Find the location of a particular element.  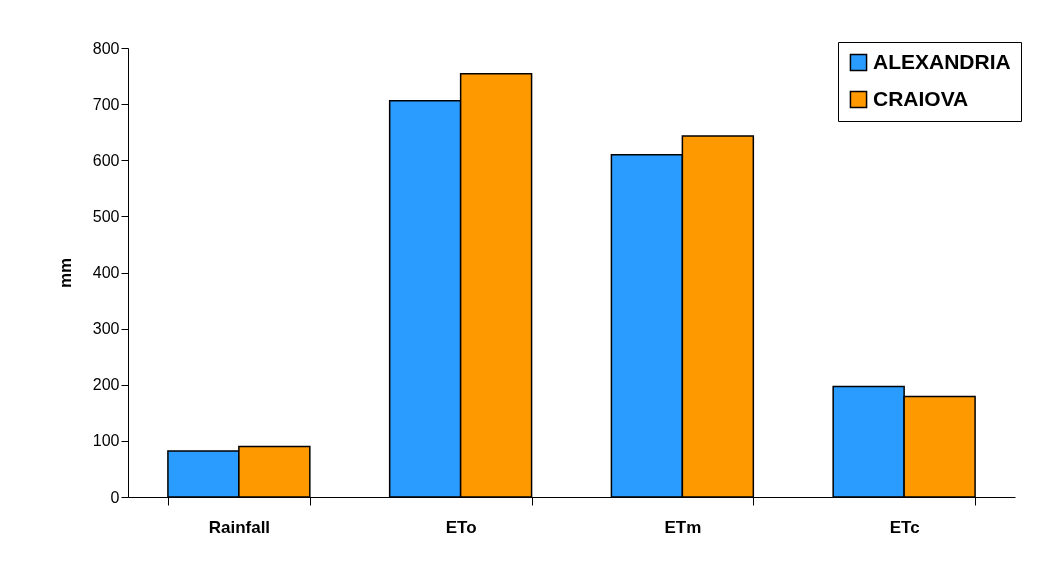

legend-label: CRAIOVA is located at coordinates (921, 98).